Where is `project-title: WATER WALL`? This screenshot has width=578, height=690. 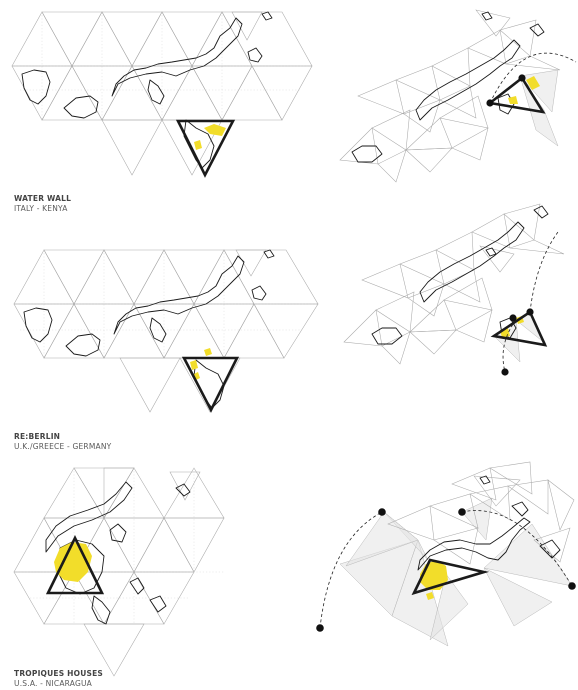
project-title: WATER WALL is located at coordinates (43, 198).